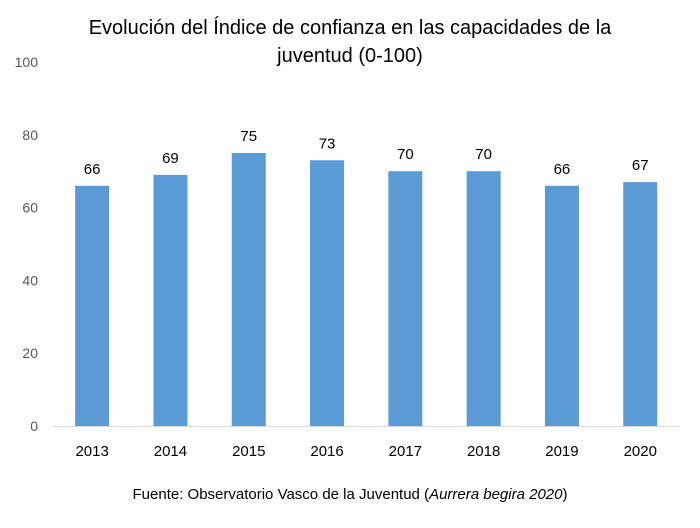  Describe the element at coordinates (483, 298) in the screenshot. I see `bar-2018` at that location.